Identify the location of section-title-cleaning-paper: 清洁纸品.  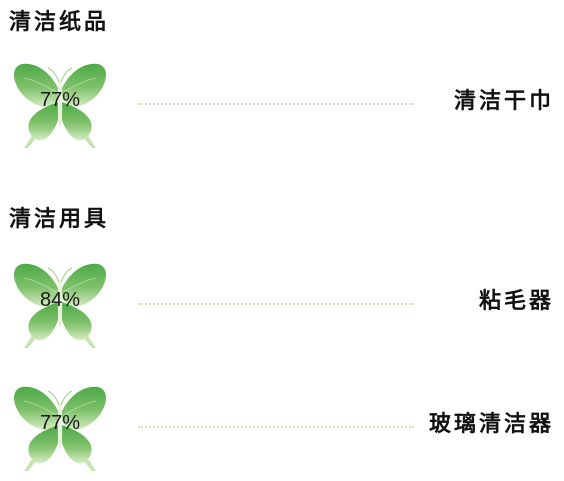
(59, 22).